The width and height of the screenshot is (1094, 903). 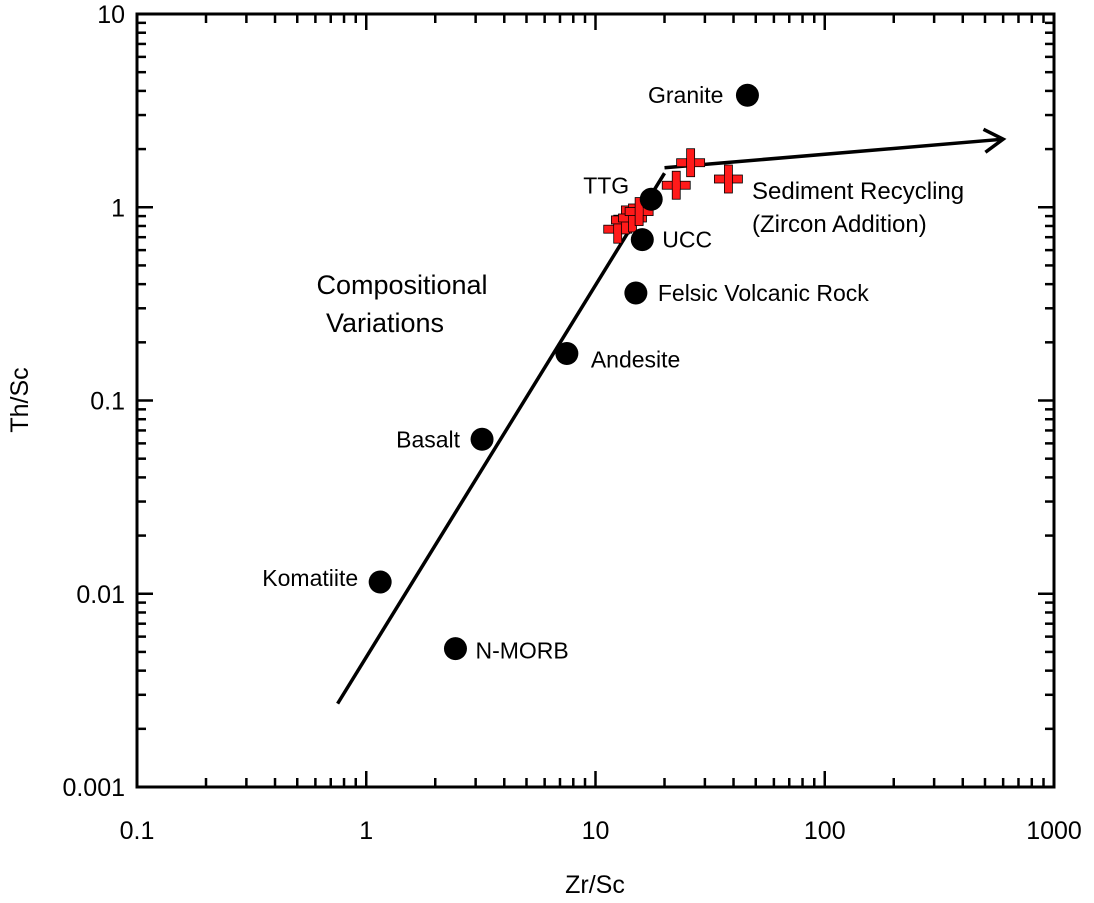 I want to click on point-label: UCC, so click(x=687, y=240).